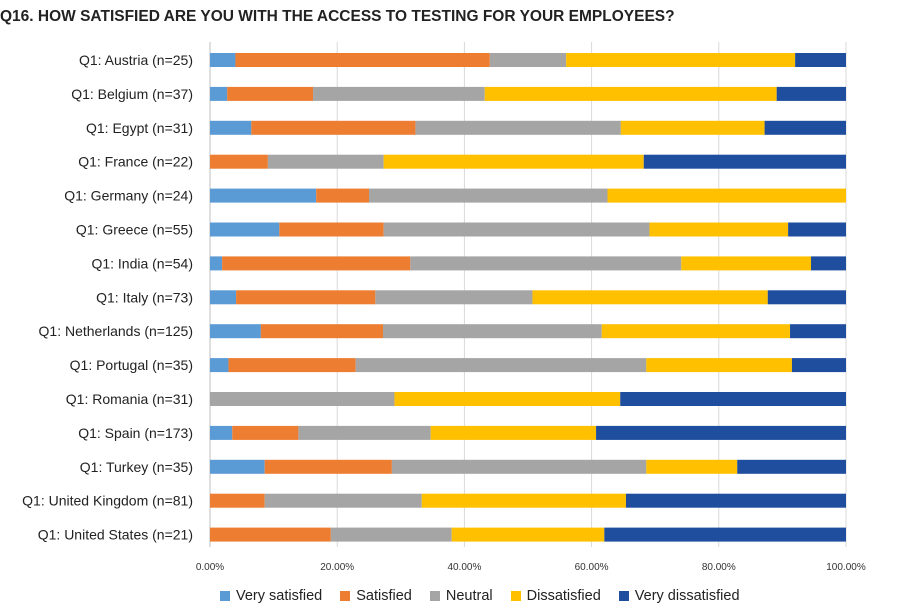 The image size is (900, 616). I want to click on category-label: Q1: Romania (n=31), so click(129, 399).